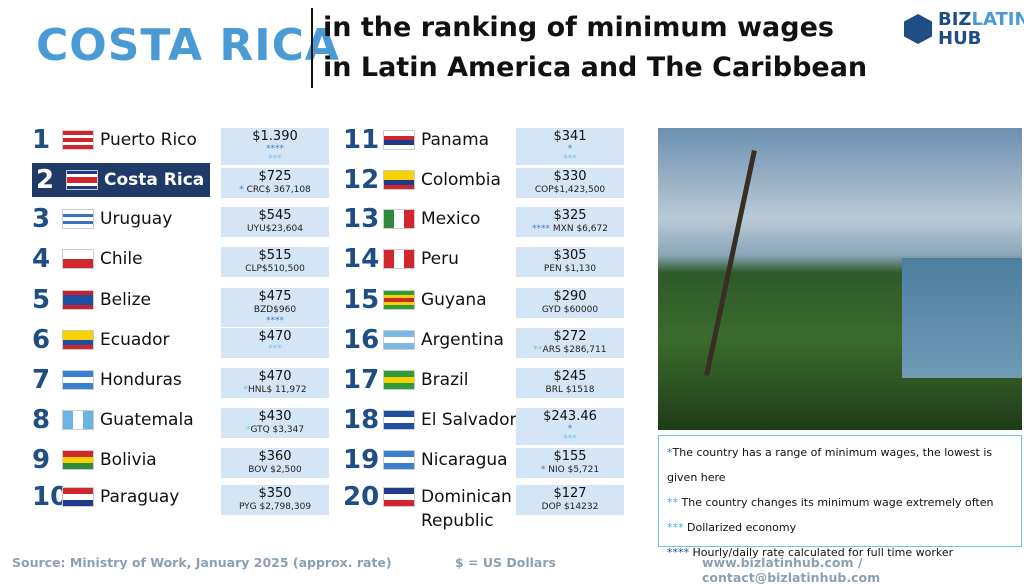 The height and width of the screenshot is (585, 1024). I want to click on country-name: Panama, so click(455, 140).